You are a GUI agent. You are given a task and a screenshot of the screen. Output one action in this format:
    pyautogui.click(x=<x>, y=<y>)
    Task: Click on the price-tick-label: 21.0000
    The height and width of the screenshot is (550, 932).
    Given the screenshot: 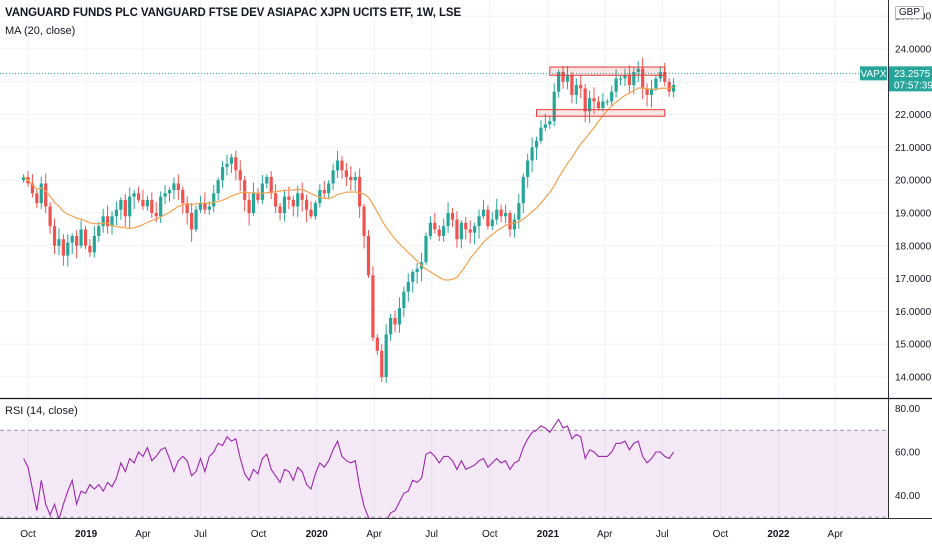 What is the action you would take?
    pyautogui.click(x=913, y=148)
    